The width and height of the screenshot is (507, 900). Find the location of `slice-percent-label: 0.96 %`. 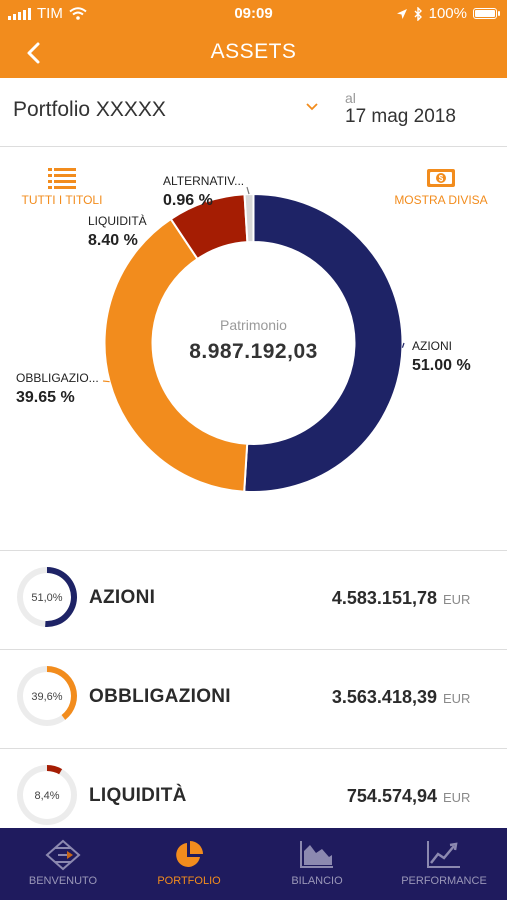

slice-percent-label: 0.96 % is located at coordinates (188, 200).